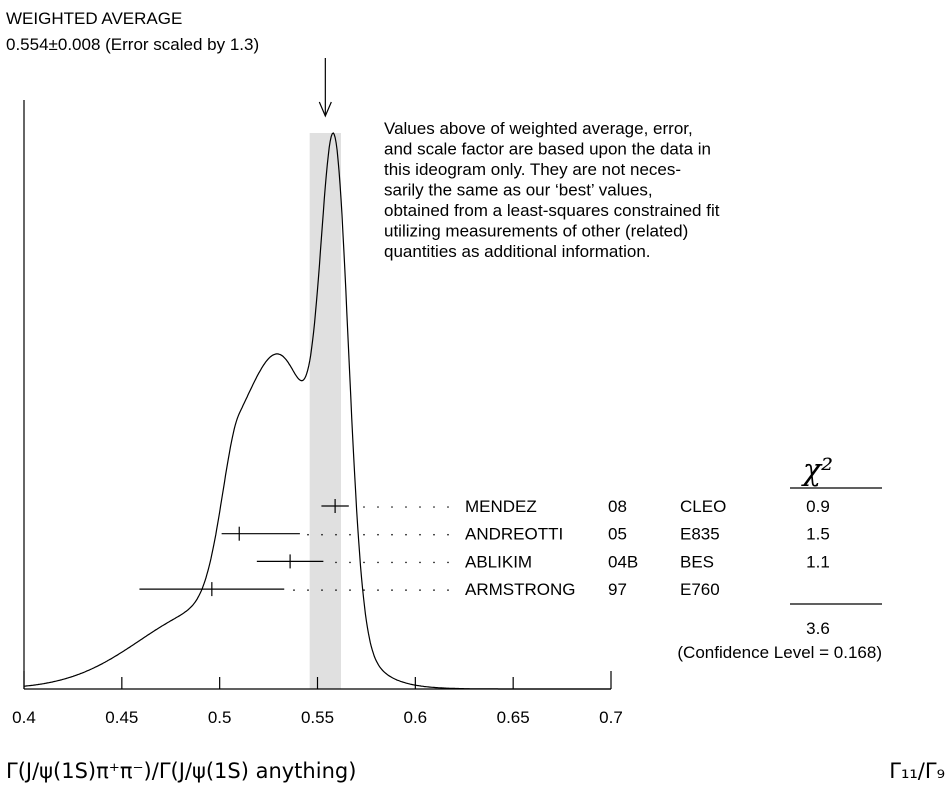 Image resolution: width=949 pixels, height=792 pixels. What do you see at coordinates (623, 561) in the screenshot?
I see `measurement-year: 04B` at bounding box center [623, 561].